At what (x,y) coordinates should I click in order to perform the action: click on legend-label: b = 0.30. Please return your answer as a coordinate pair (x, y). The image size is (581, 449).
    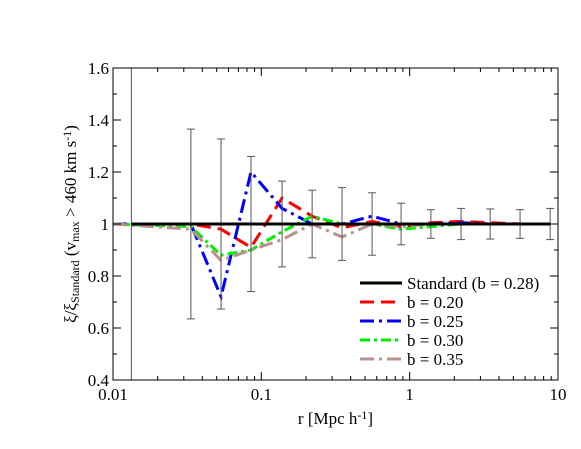
    Looking at the image, I should click on (435, 340).